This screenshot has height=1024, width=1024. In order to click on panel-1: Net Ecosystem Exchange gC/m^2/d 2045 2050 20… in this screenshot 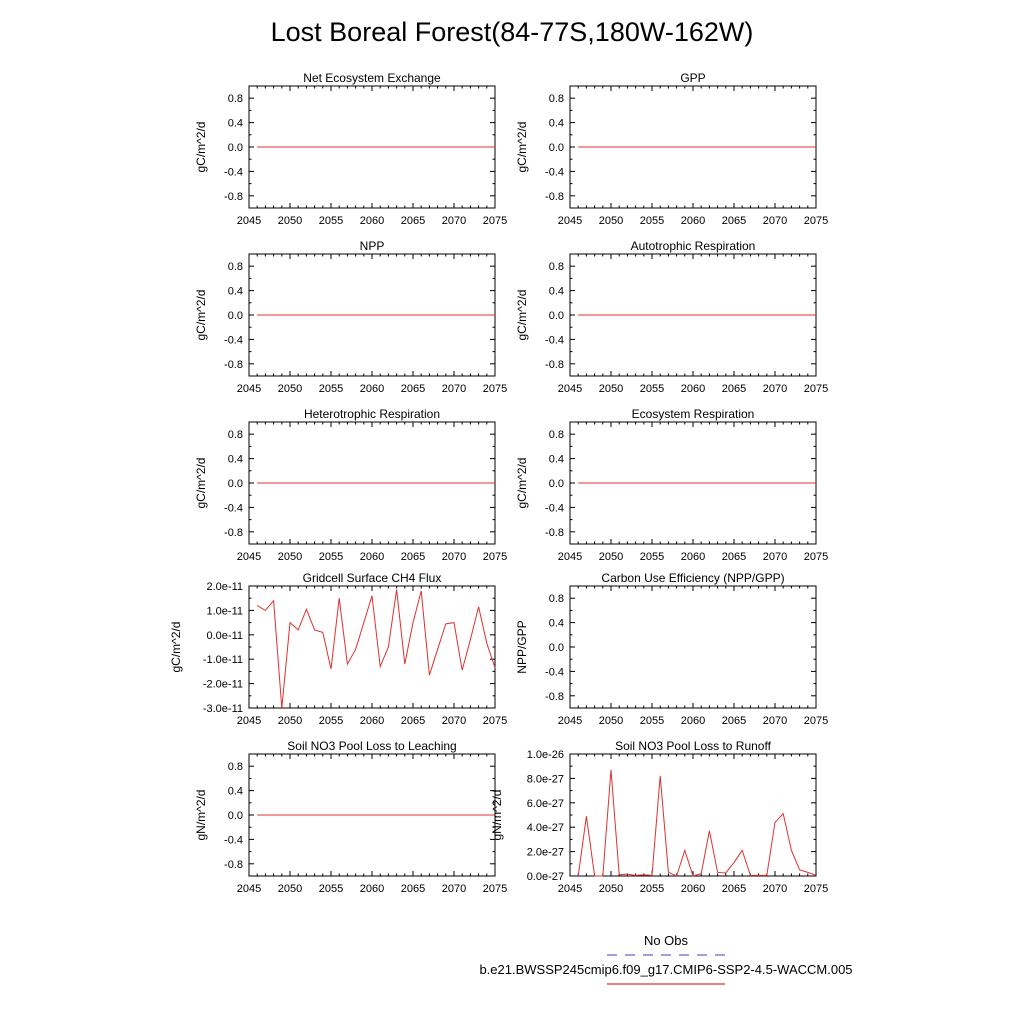, I will do `click(350, 149)`.